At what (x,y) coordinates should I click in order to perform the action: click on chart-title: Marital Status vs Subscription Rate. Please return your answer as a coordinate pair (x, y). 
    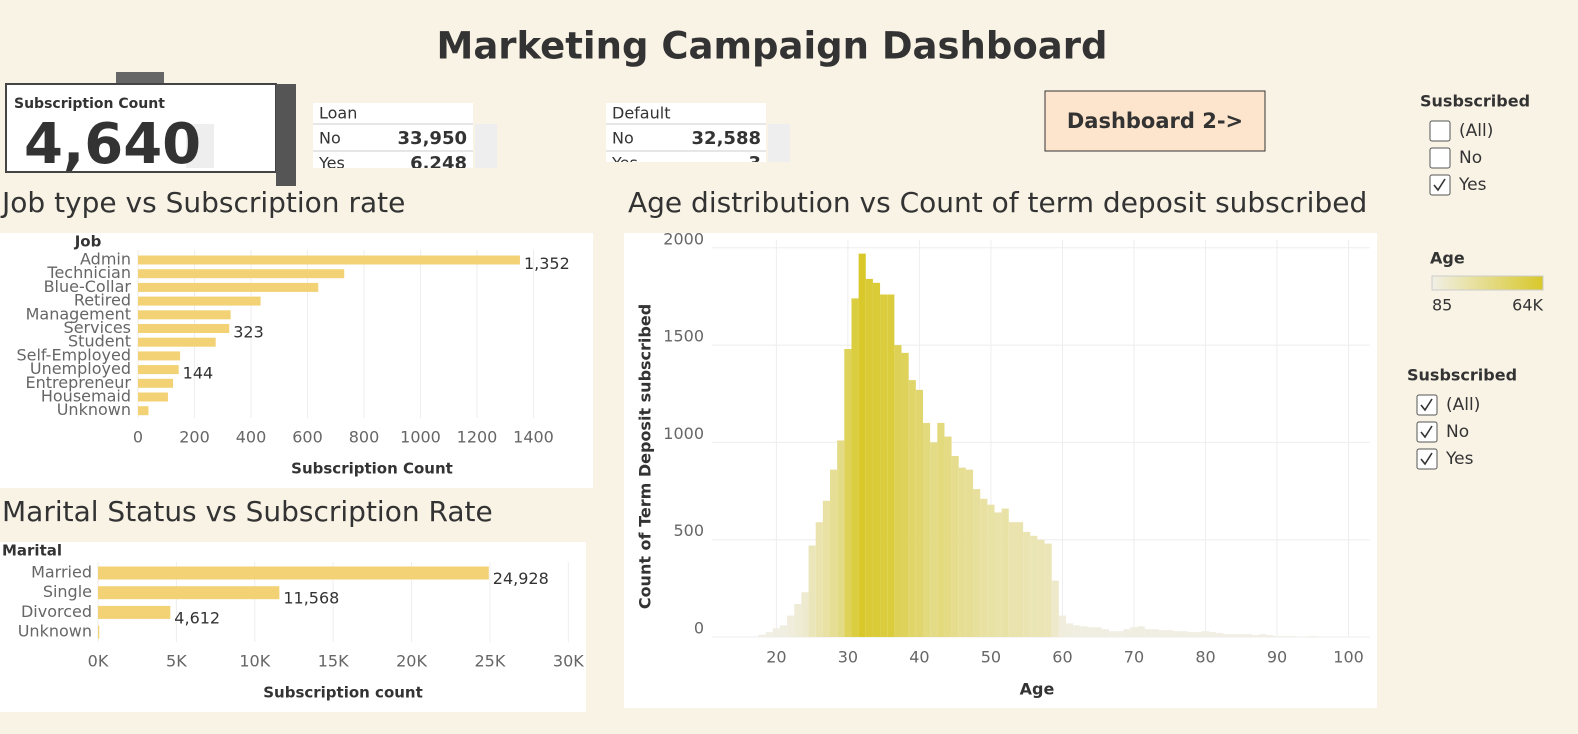
    Looking at the image, I should click on (247, 511).